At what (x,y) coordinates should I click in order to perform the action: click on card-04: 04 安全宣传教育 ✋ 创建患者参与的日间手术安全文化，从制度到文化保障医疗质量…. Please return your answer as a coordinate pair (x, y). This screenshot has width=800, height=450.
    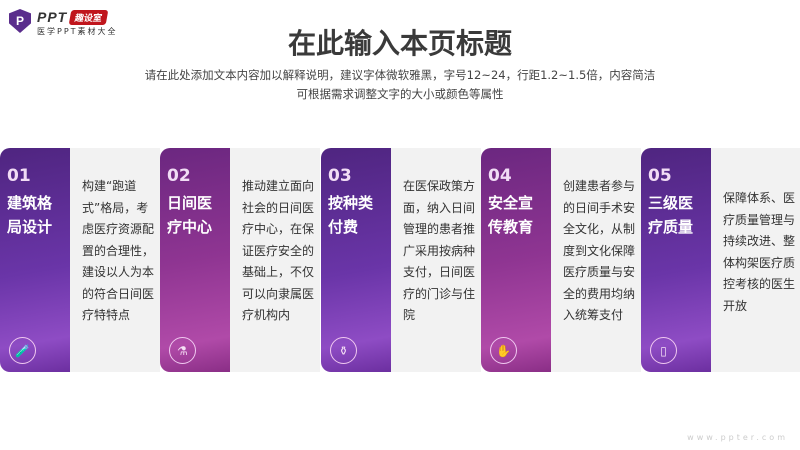
    Looking at the image, I should click on (561, 260).